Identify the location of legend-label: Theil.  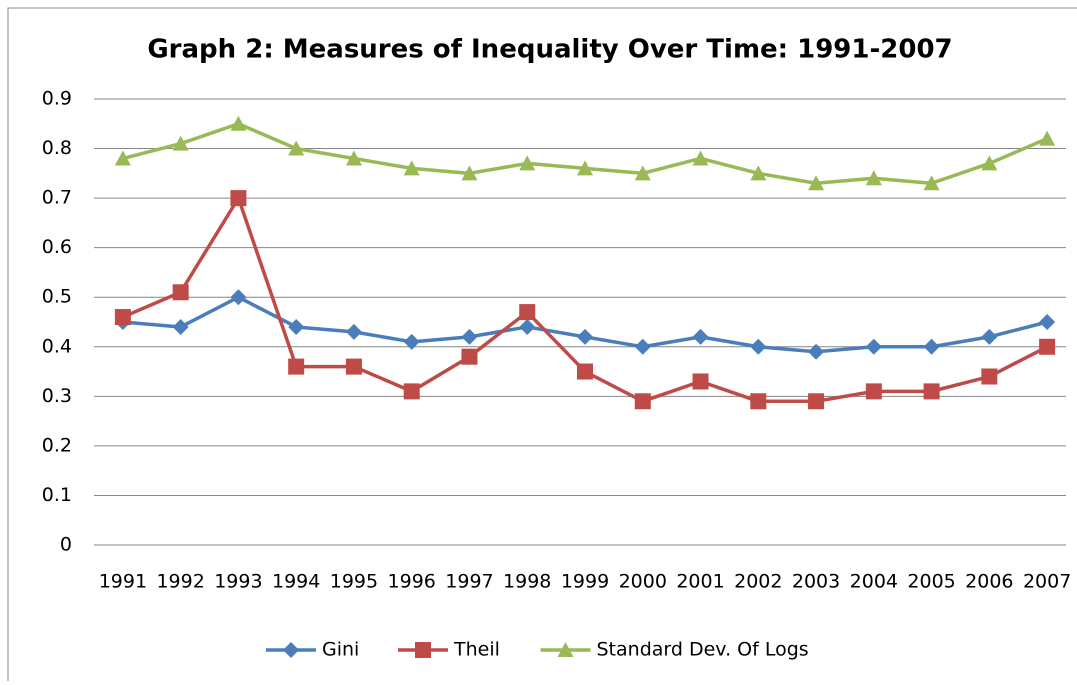
(476, 650).